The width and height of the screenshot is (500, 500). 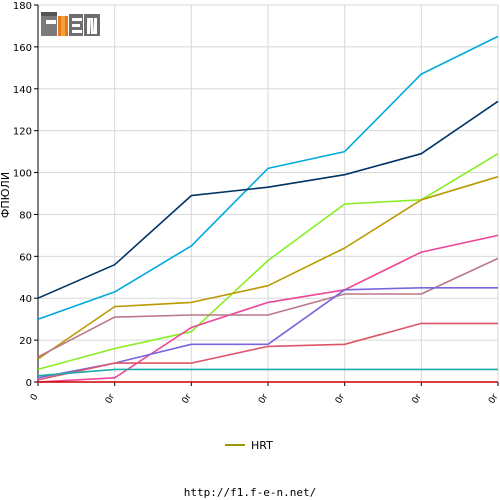 I want to click on x-tick-label: 0, so click(x=35, y=397).